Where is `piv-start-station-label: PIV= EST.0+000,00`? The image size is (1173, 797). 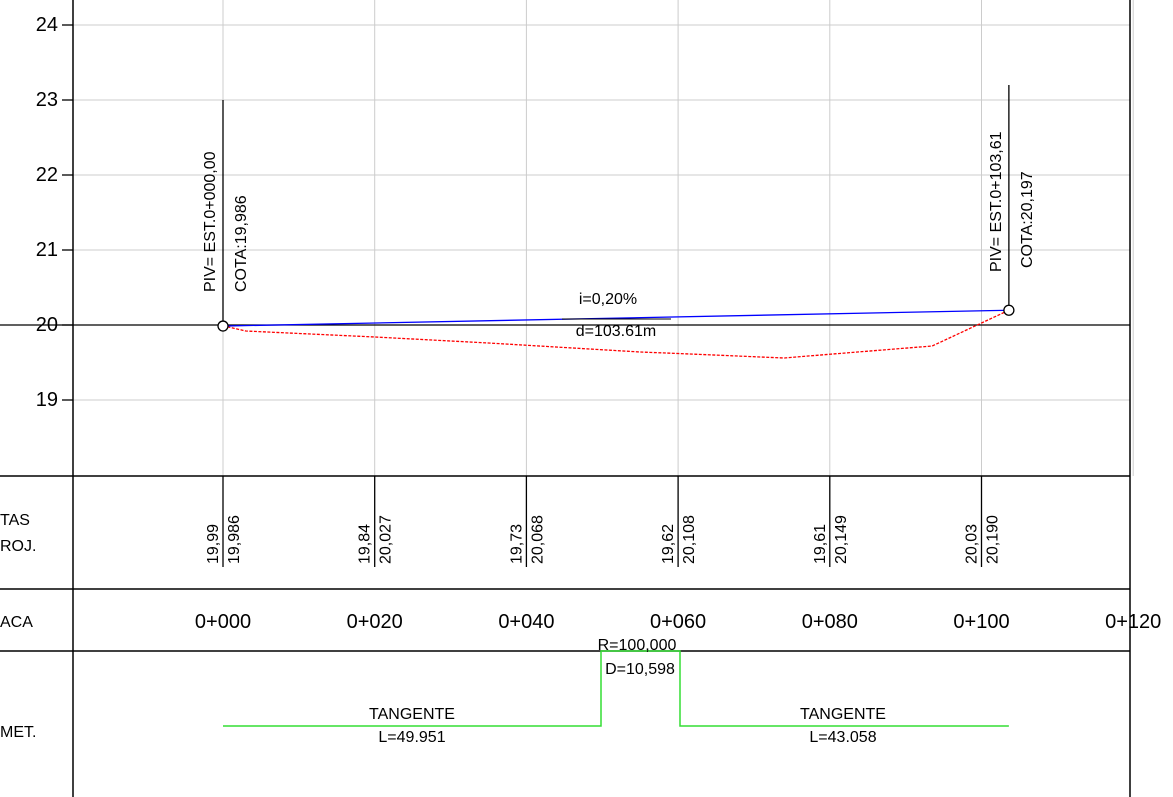
piv-start-station-label: PIV= EST.0+000,00 is located at coordinates (210, 221).